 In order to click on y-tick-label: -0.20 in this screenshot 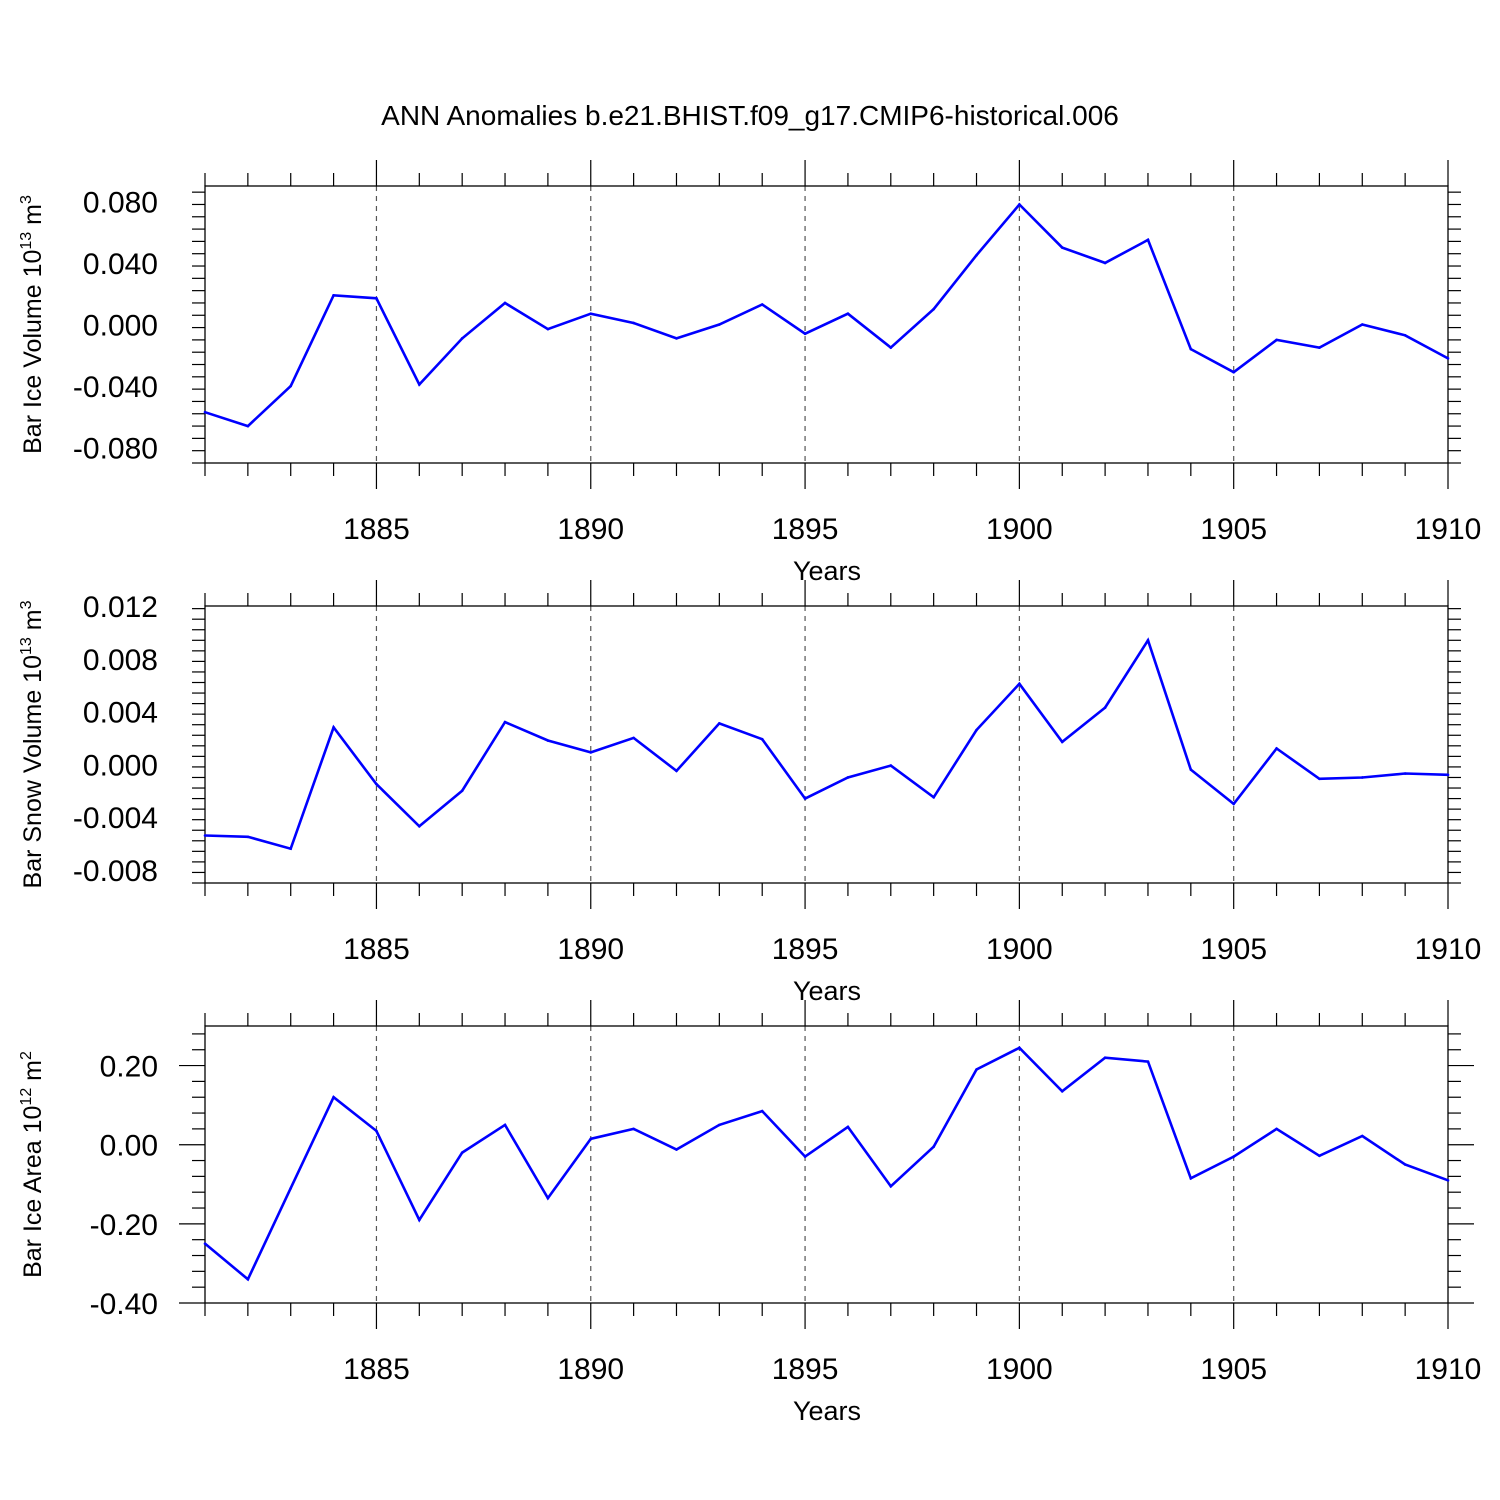, I will do `click(124, 1225)`.